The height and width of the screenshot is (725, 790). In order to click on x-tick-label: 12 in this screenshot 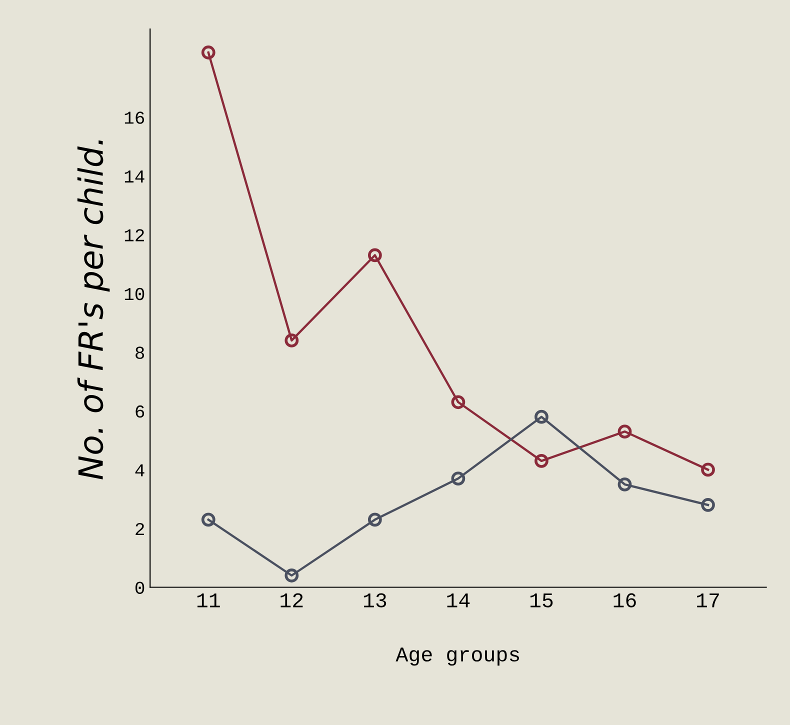, I will do `click(291, 600)`.